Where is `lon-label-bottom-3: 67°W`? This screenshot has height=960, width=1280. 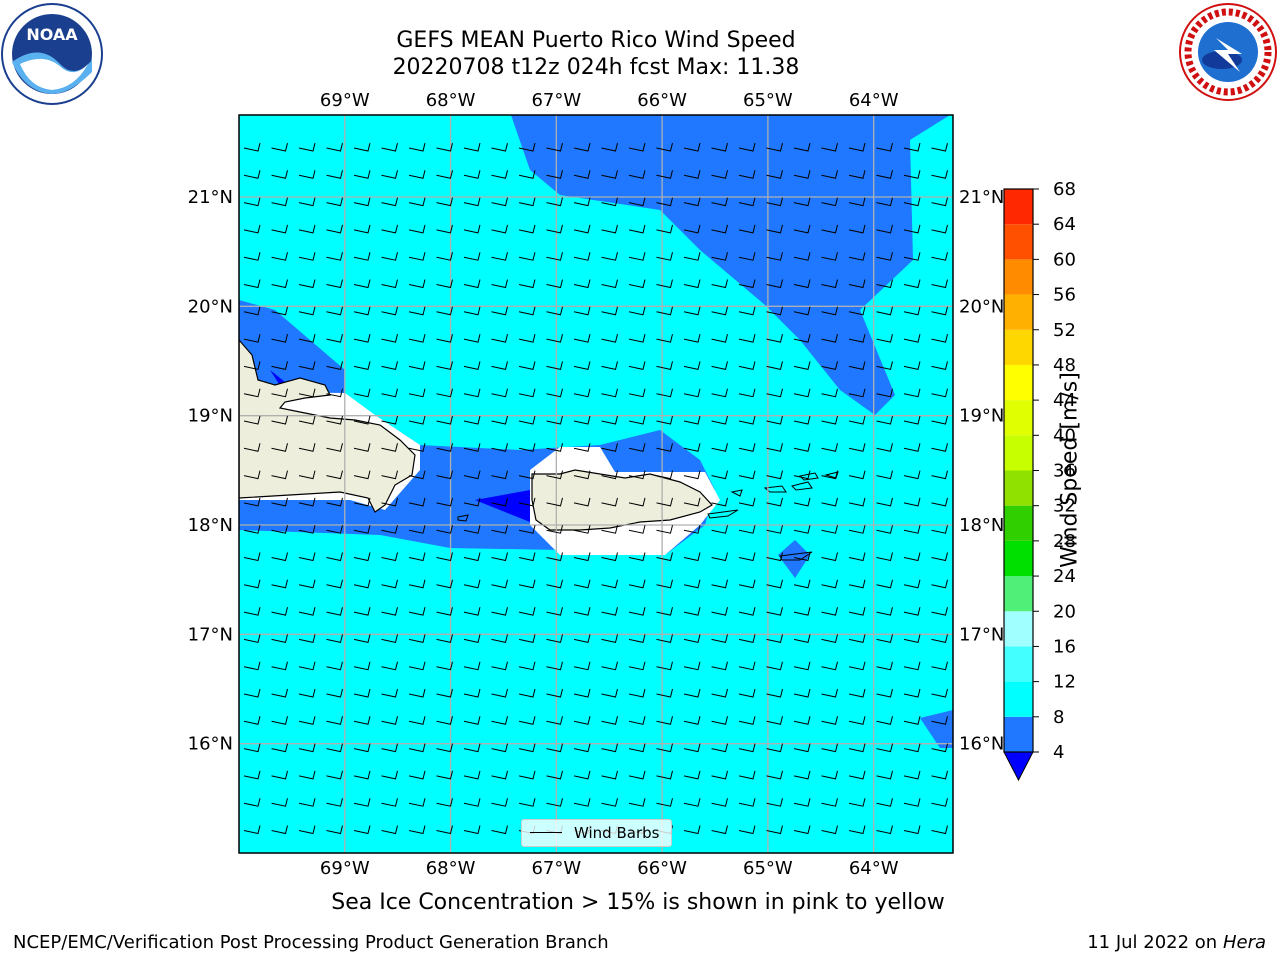 lon-label-bottom-3: 67°W is located at coordinates (556, 868).